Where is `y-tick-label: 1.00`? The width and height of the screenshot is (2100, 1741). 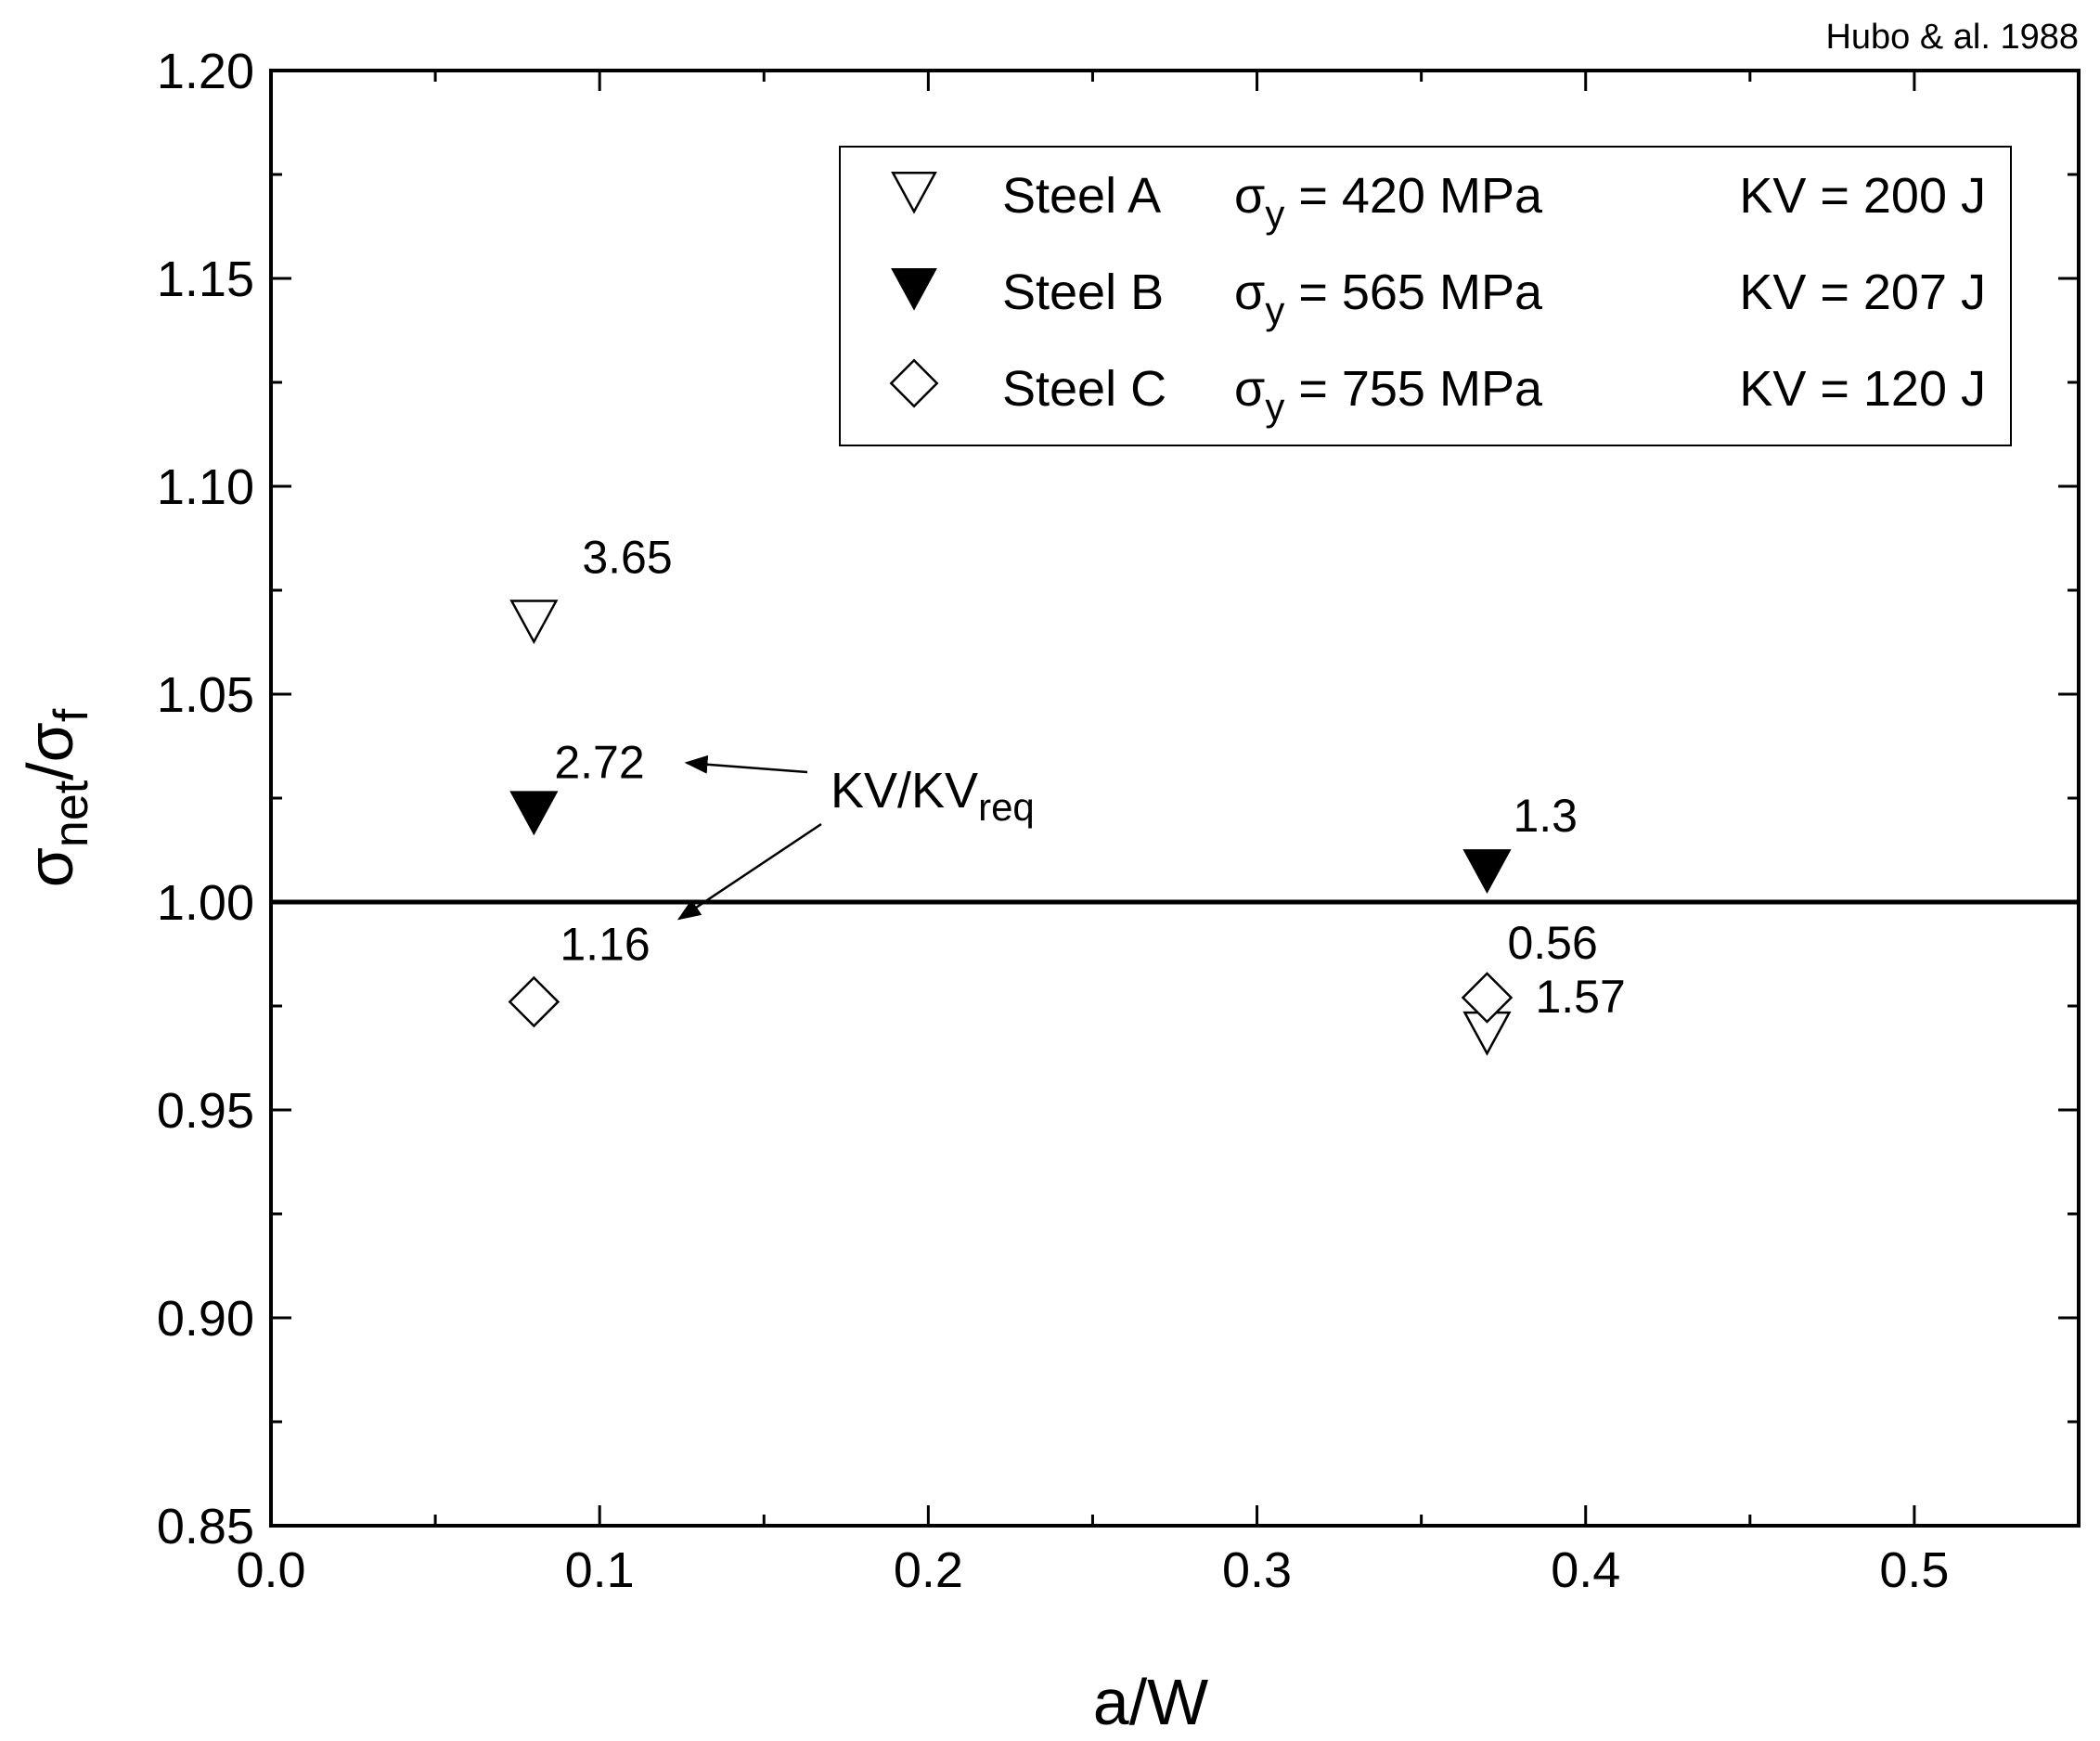 y-tick-label: 1.00 is located at coordinates (206, 903).